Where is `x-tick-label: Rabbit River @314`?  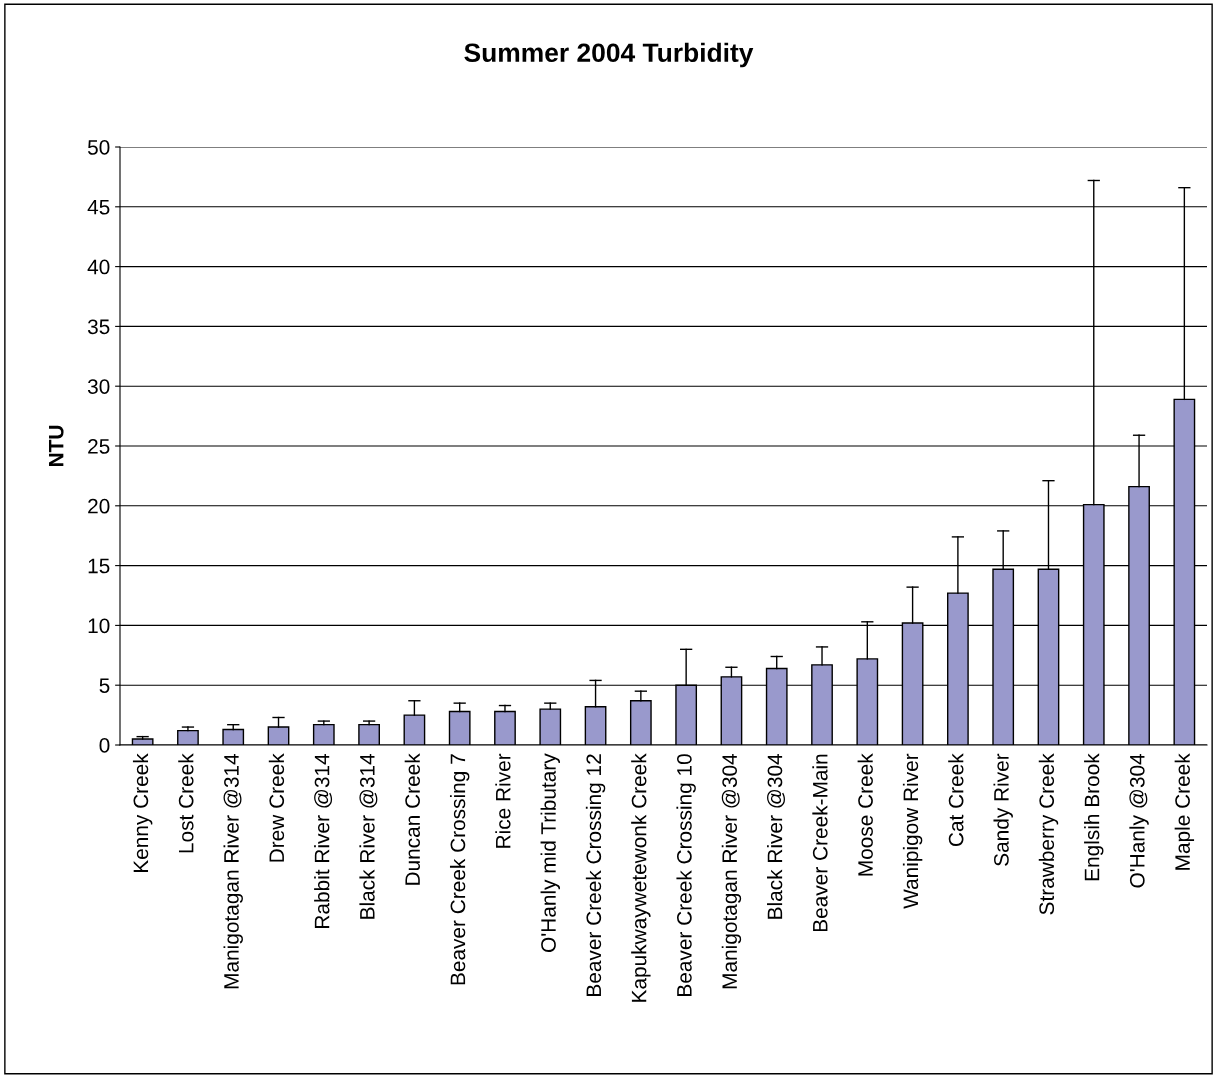 x-tick-label: Rabbit River @314 is located at coordinates (323, 840).